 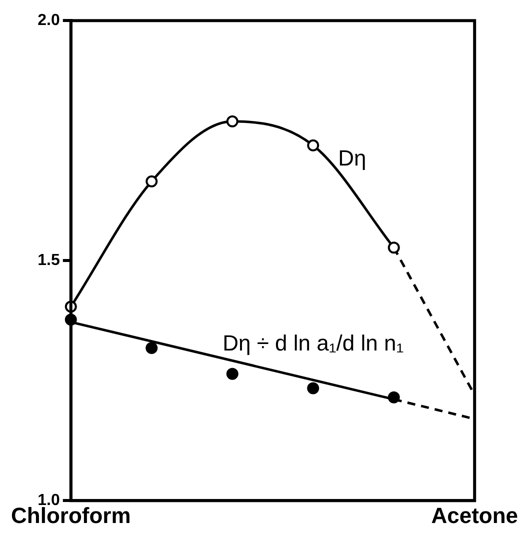 I want to click on y-tick-label: 1.5, so click(x=49, y=261).